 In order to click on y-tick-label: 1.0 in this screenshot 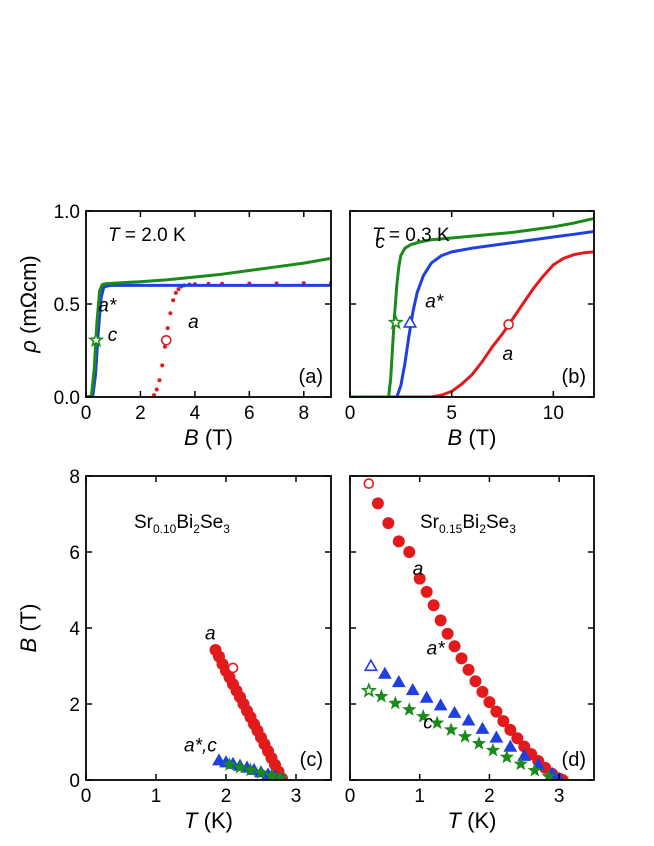, I will do `click(67, 212)`.